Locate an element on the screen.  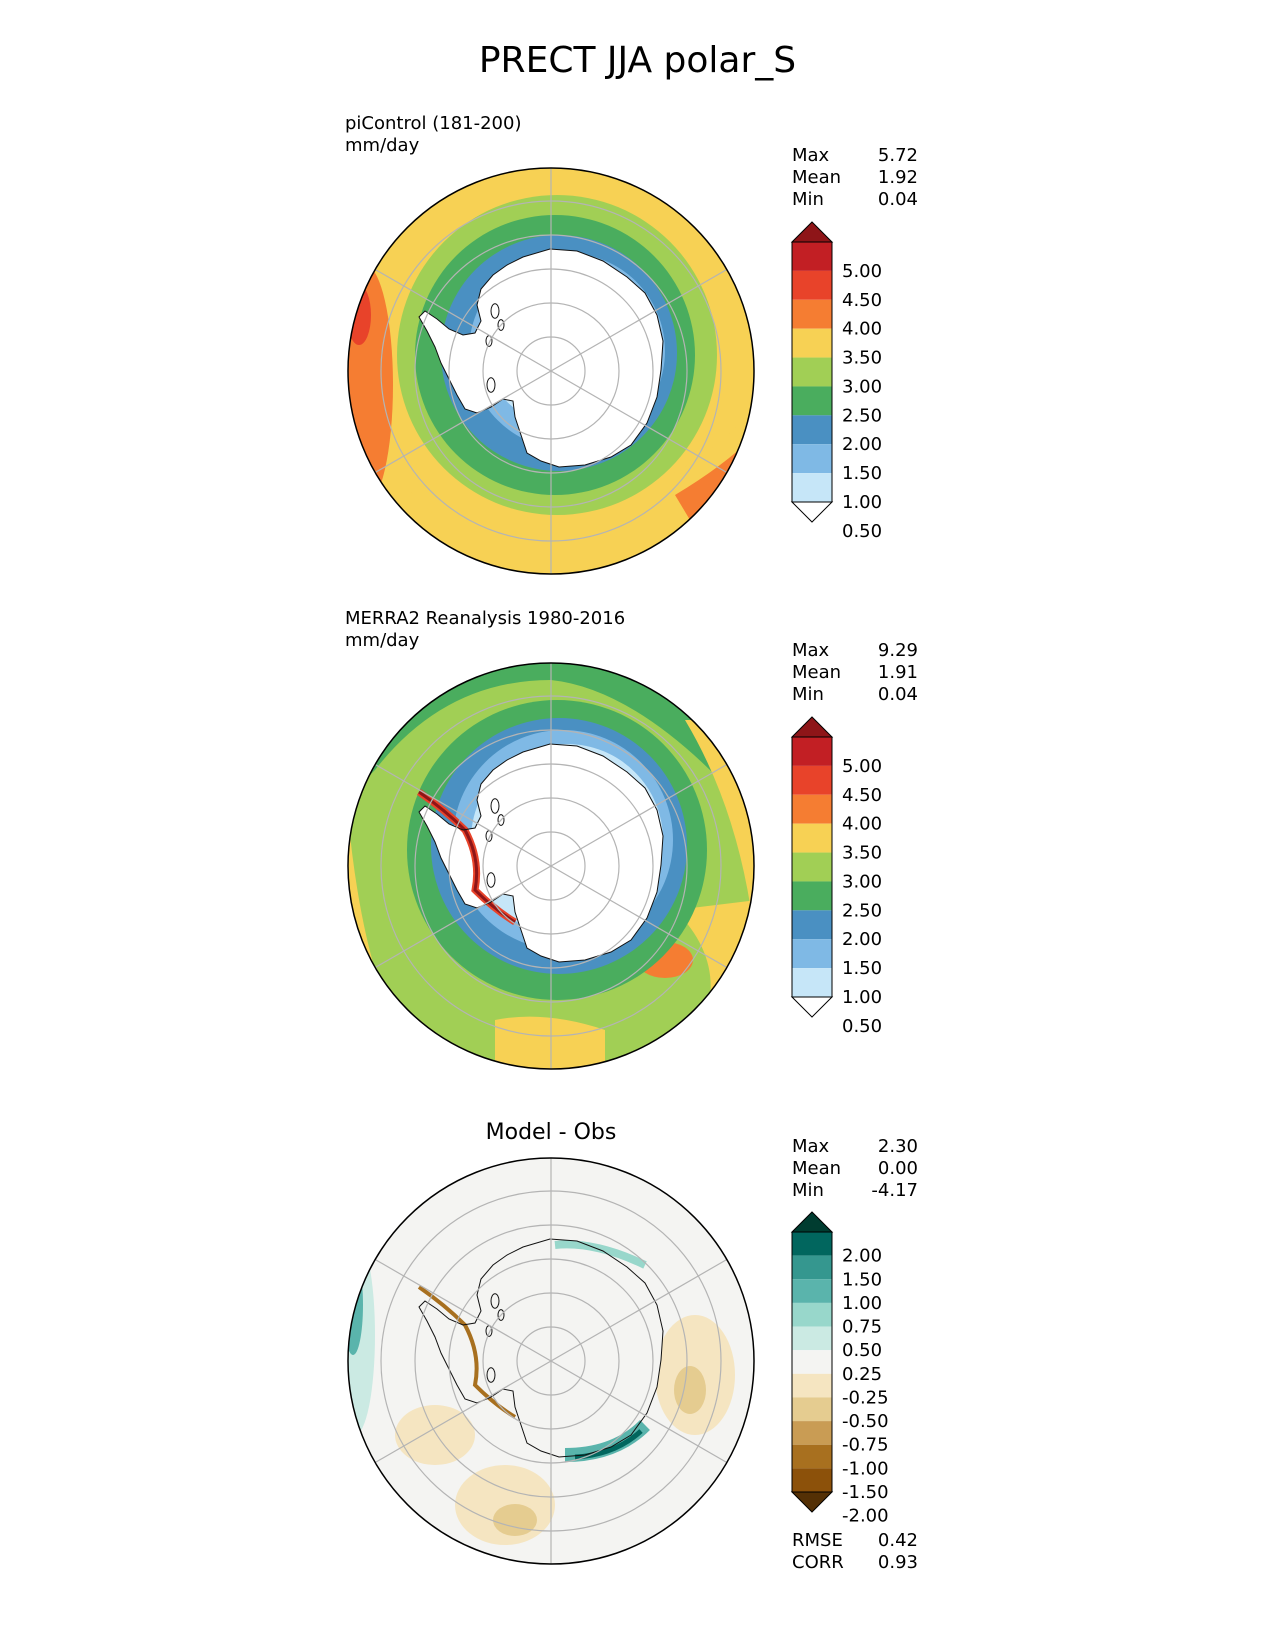
panel-ref-units: mm/day is located at coordinates (382, 640).